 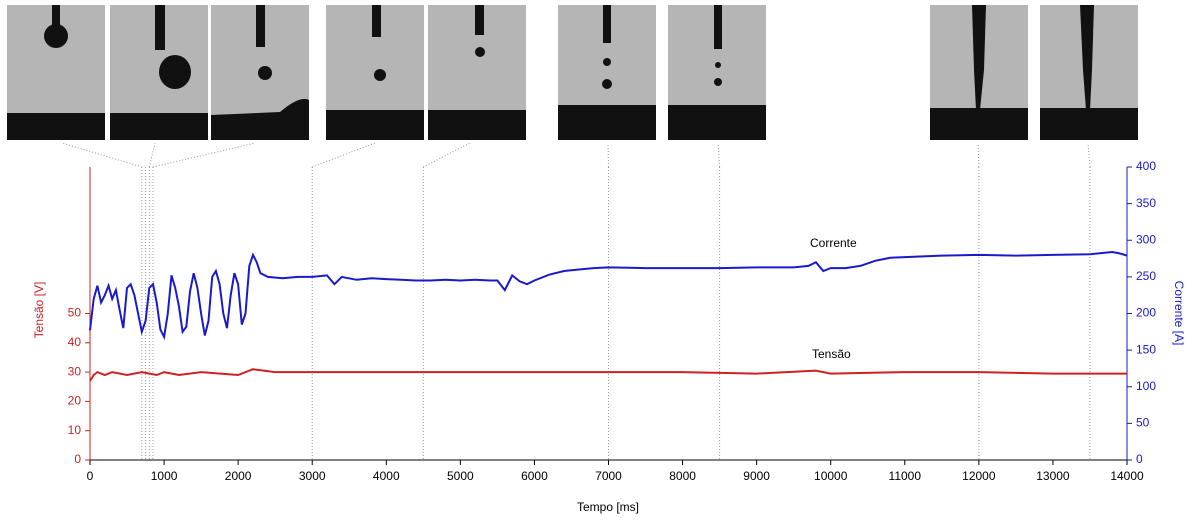 I want to click on x-tick-label: 10000, so click(x=831, y=476).